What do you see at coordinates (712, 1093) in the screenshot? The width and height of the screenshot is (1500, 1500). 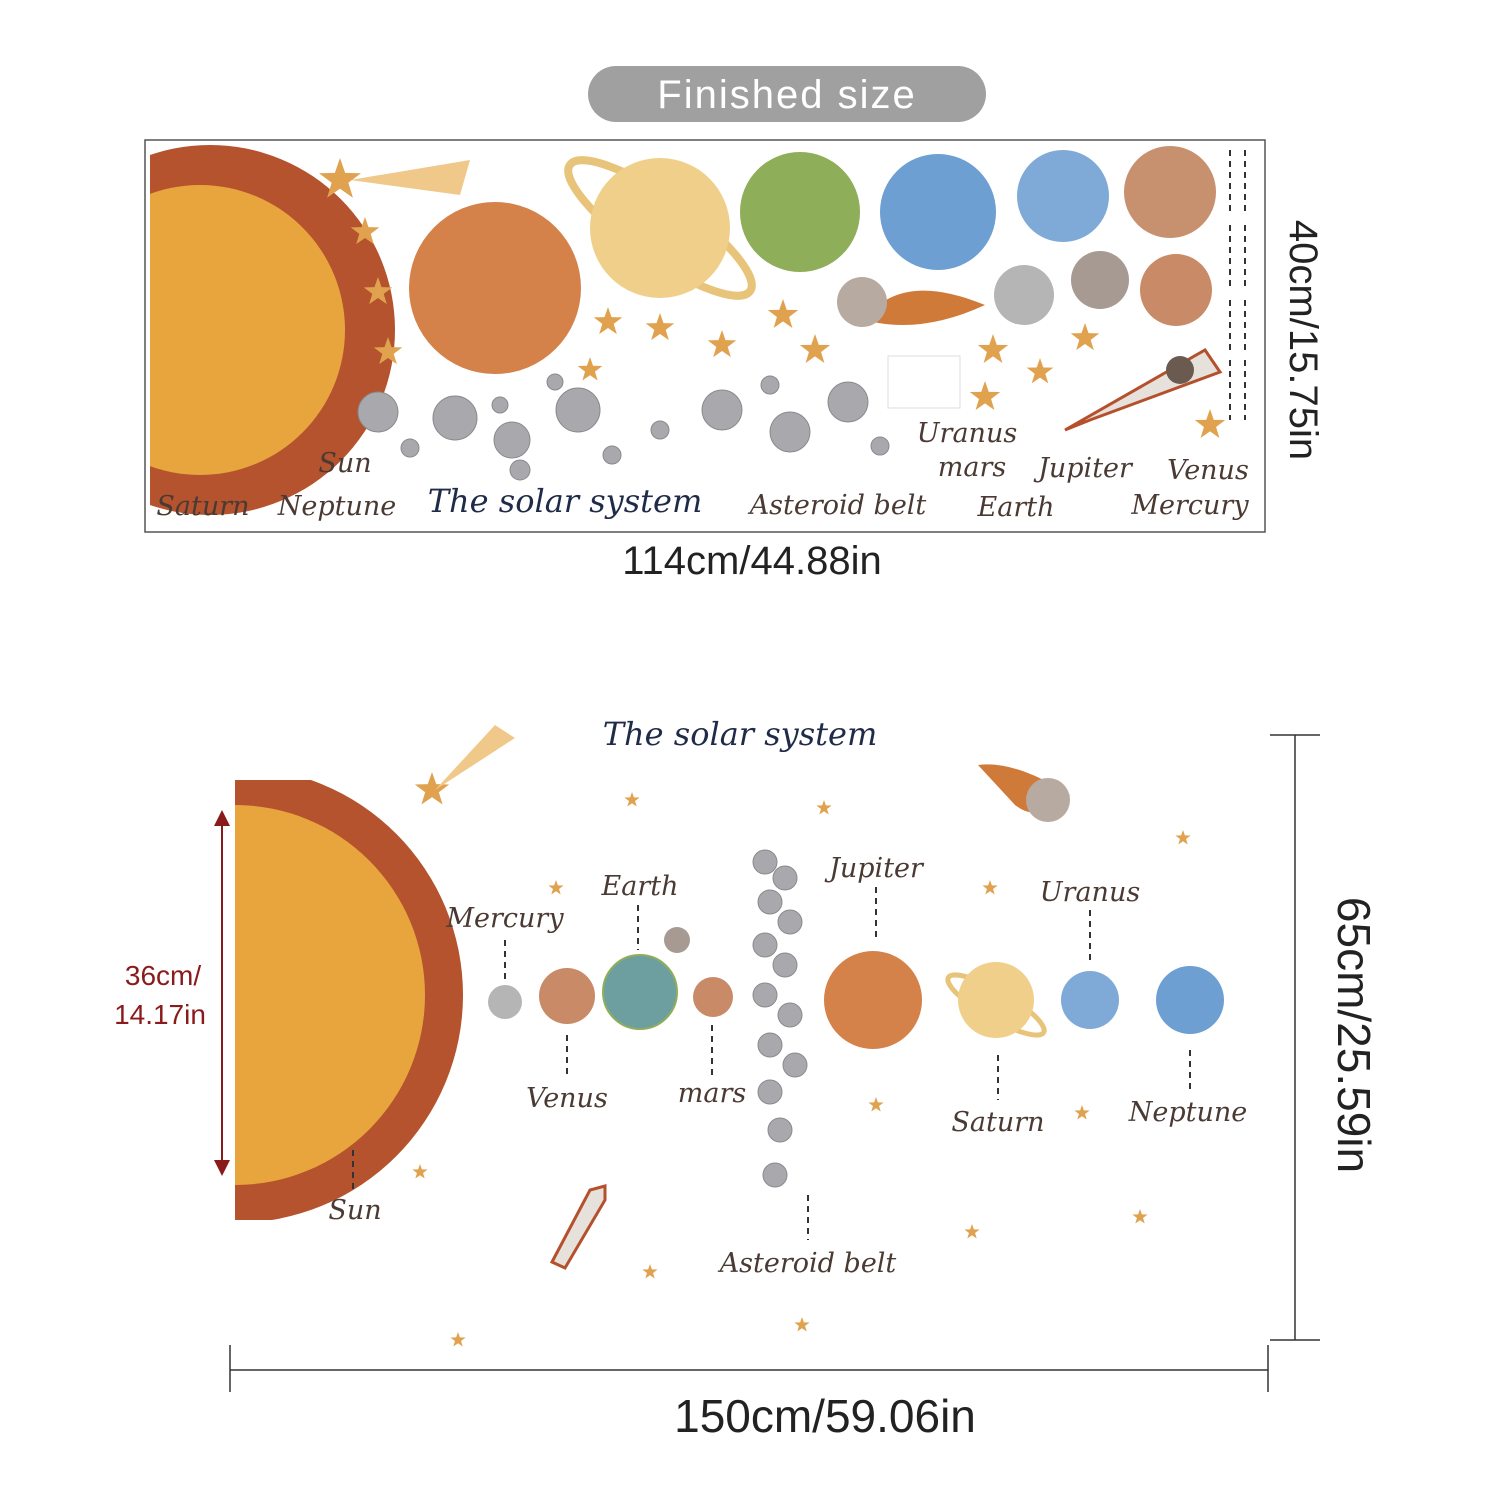 I see `planet-label: mars` at bounding box center [712, 1093].